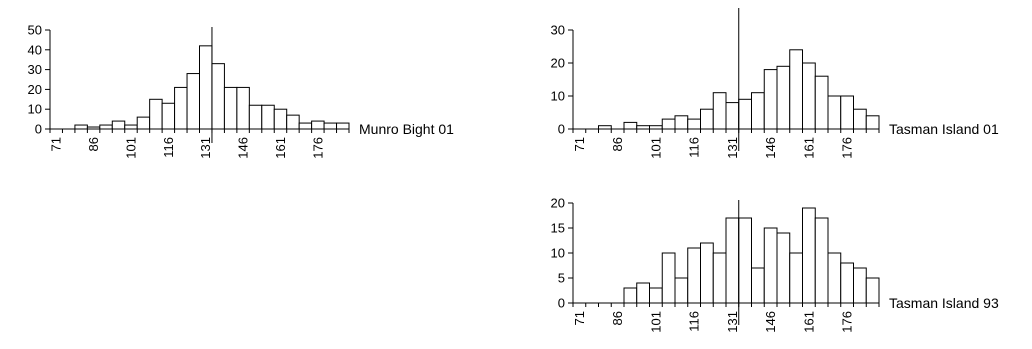  I want to click on y-tick-label: 40, so click(35, 49).